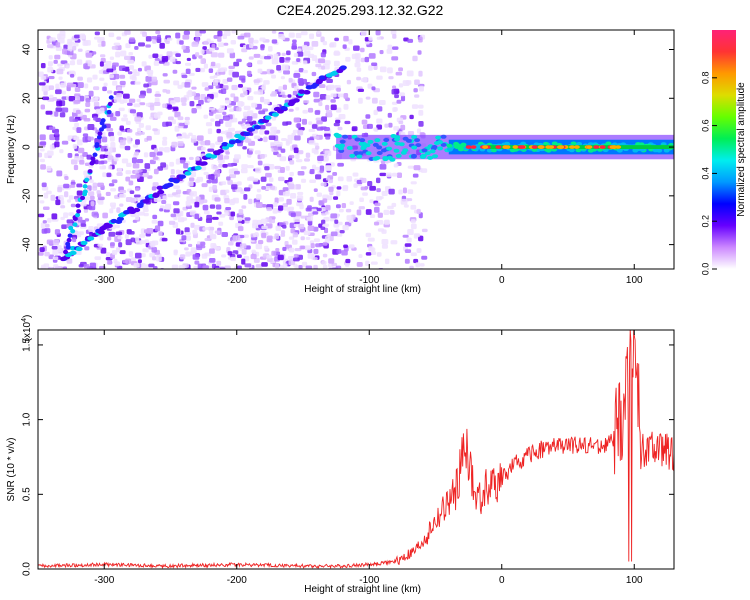 The height and width of the screenshot is (600, 750). What do you see at coordinates (27, 98) in the screenshot?
I see `y-tick-label: 20` at bounding box center [27, 98].